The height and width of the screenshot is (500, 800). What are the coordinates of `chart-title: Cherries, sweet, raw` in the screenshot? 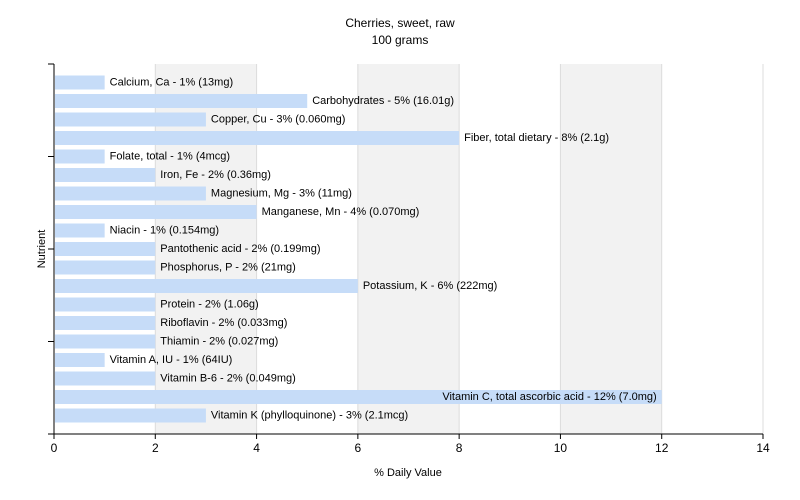 It's located at (400, 23).